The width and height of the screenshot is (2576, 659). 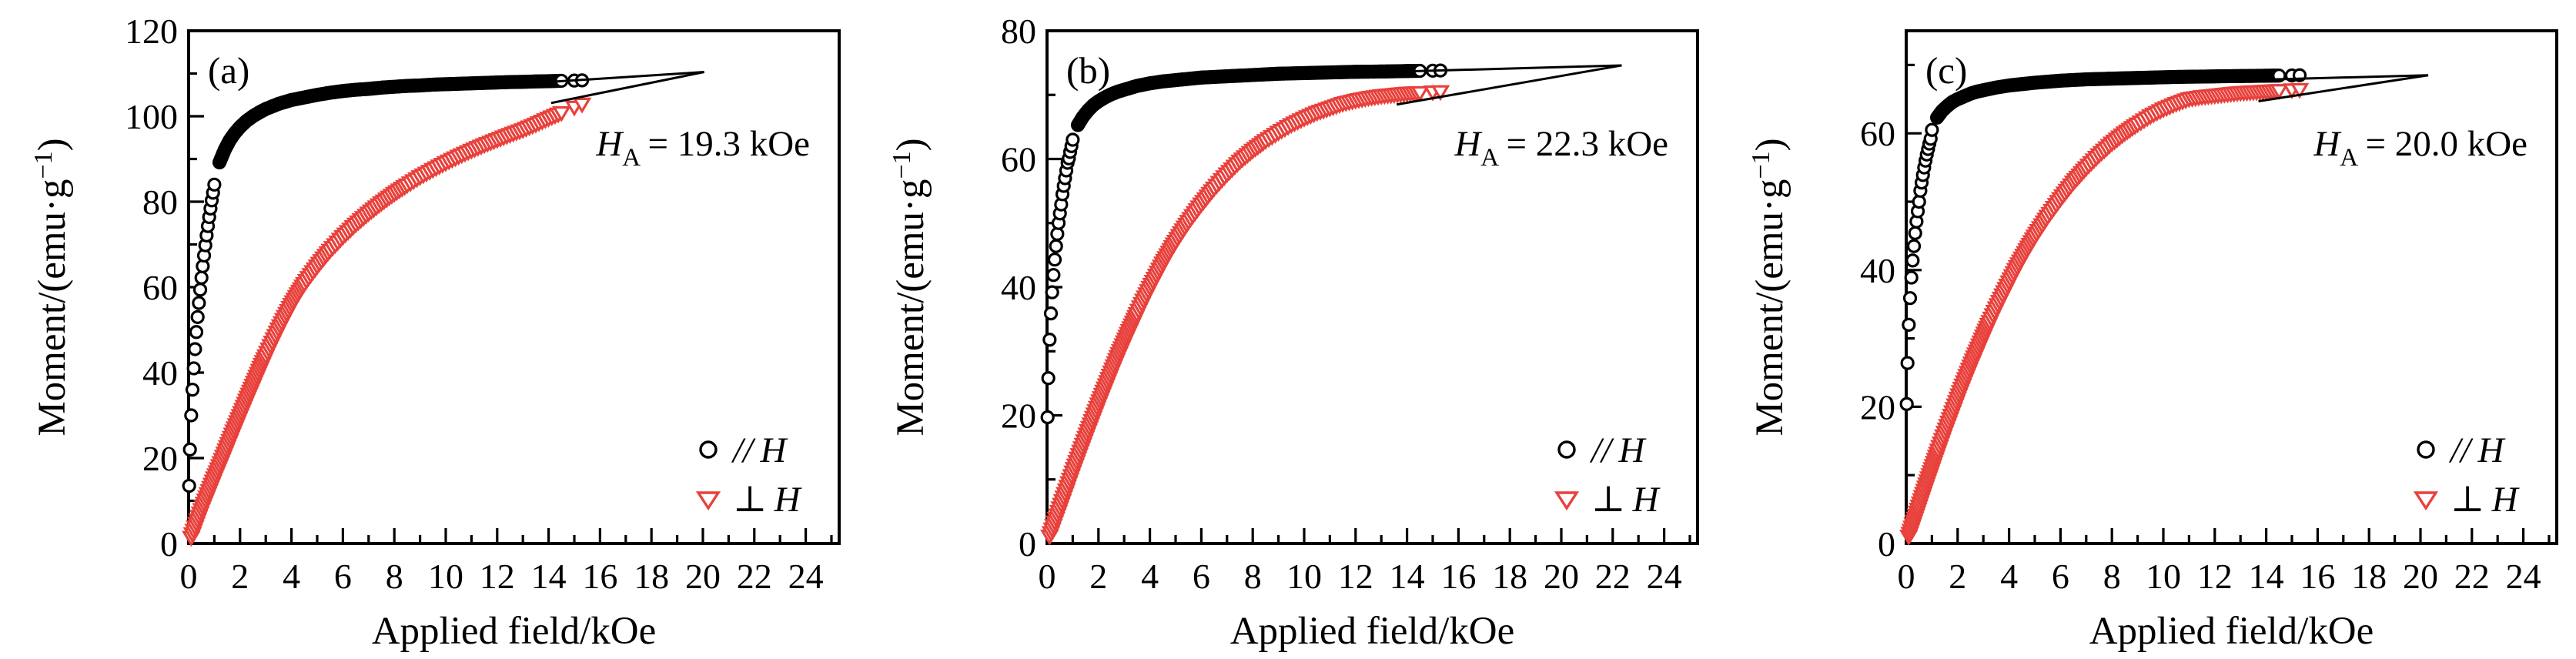 I want to click on anisotropy-annotation: HA = 20.0 kOe, so click(x=2420, y=148).